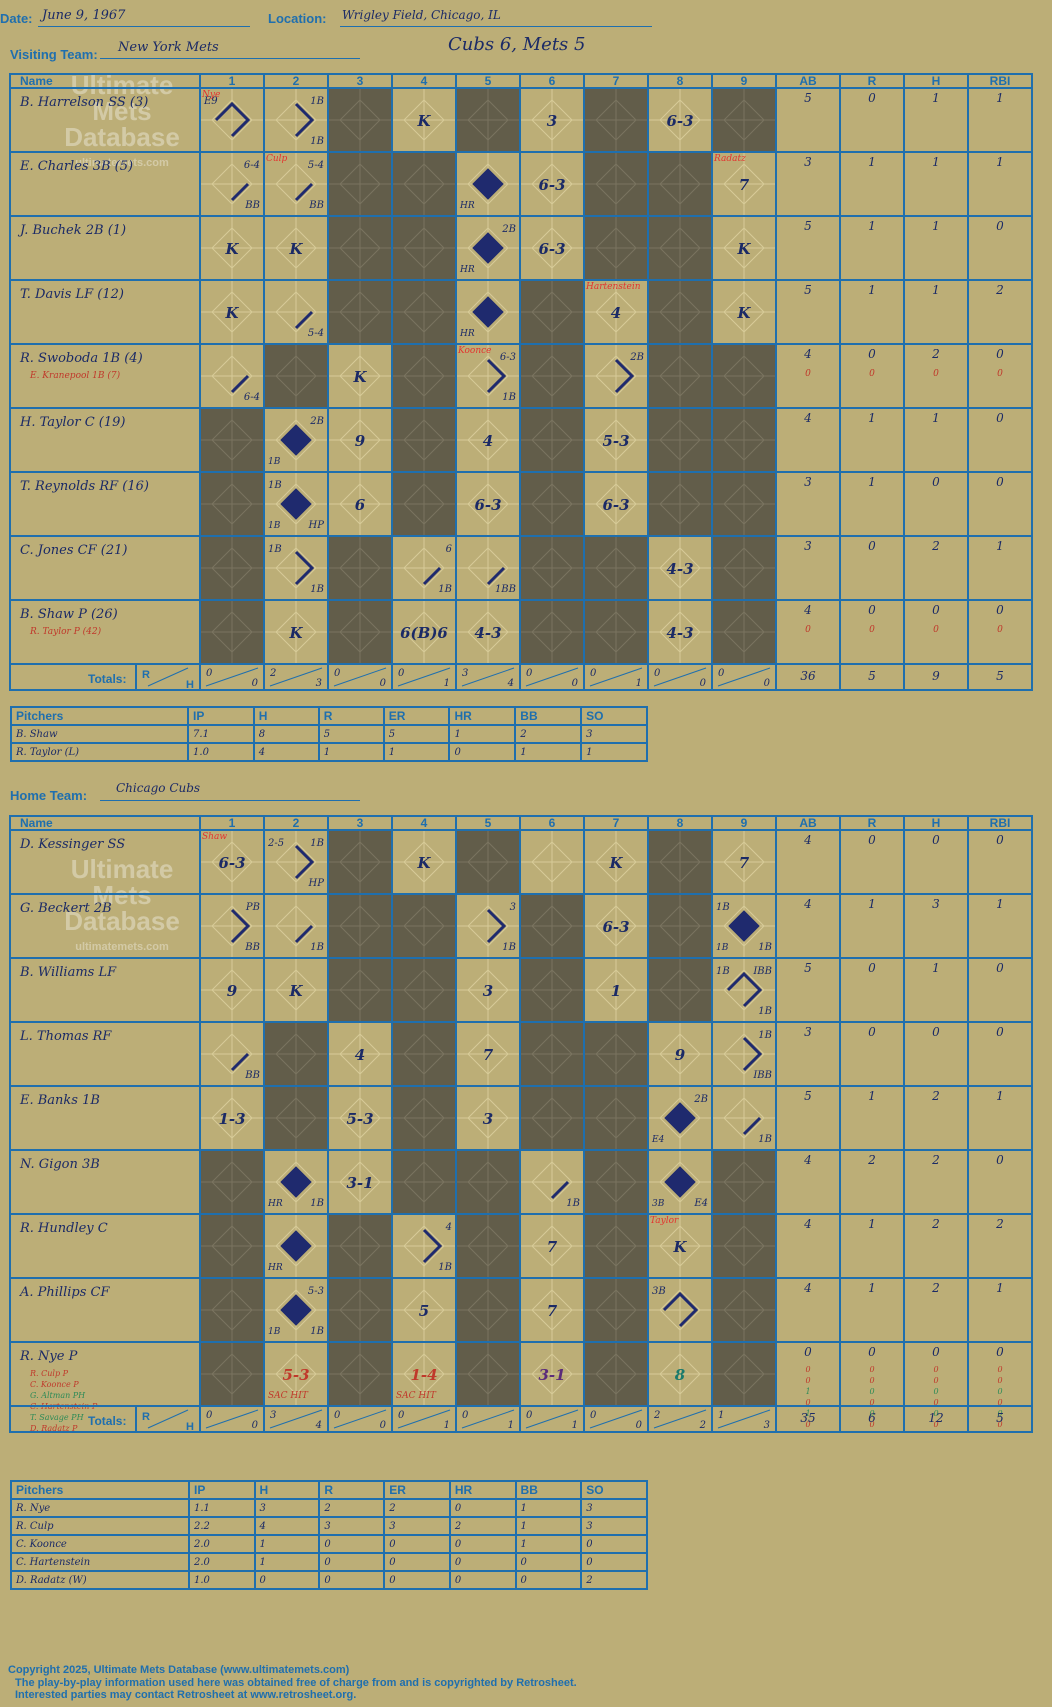  I want to click on visitors-pitching-change: Nye, so click(210, 95).